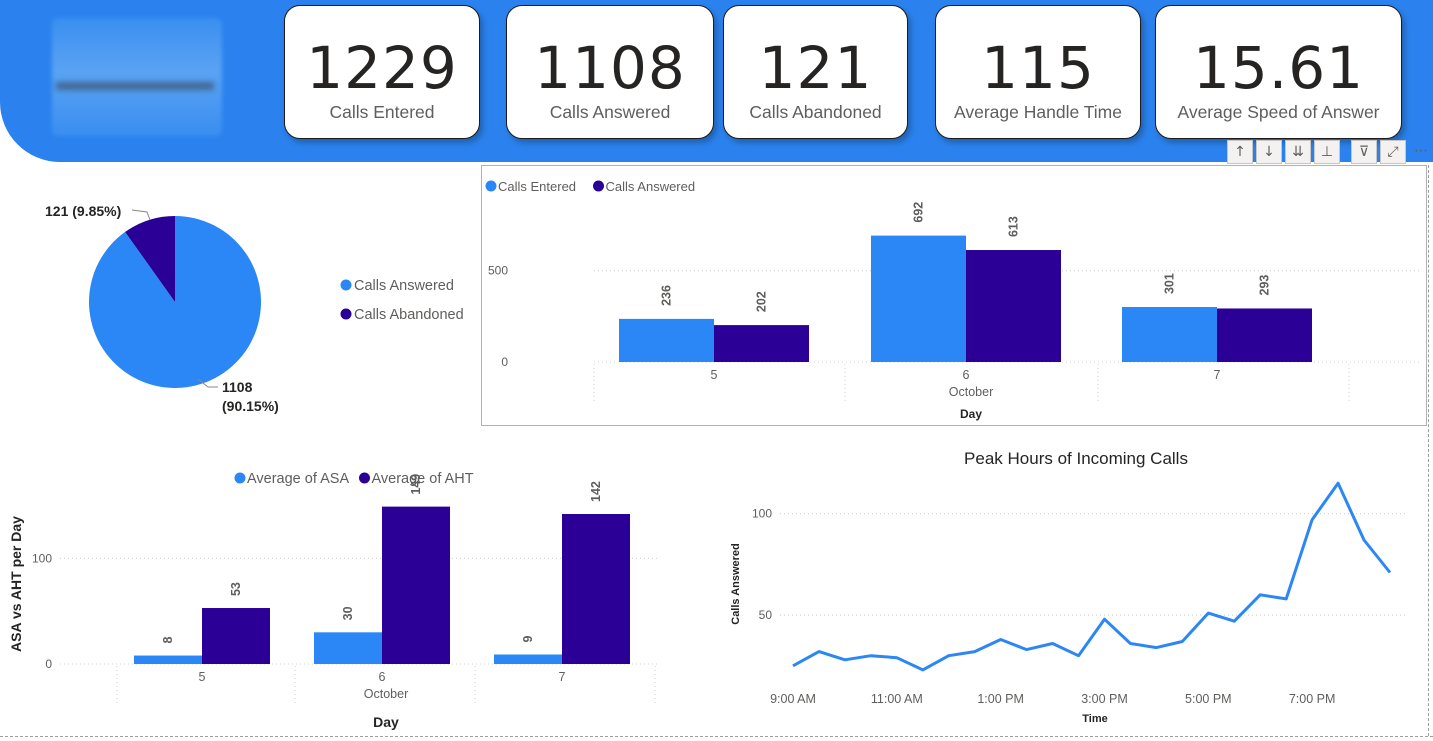  I want to click on kpi-card-calls-answered: 1108 Calls Answered, so click(610, 72).